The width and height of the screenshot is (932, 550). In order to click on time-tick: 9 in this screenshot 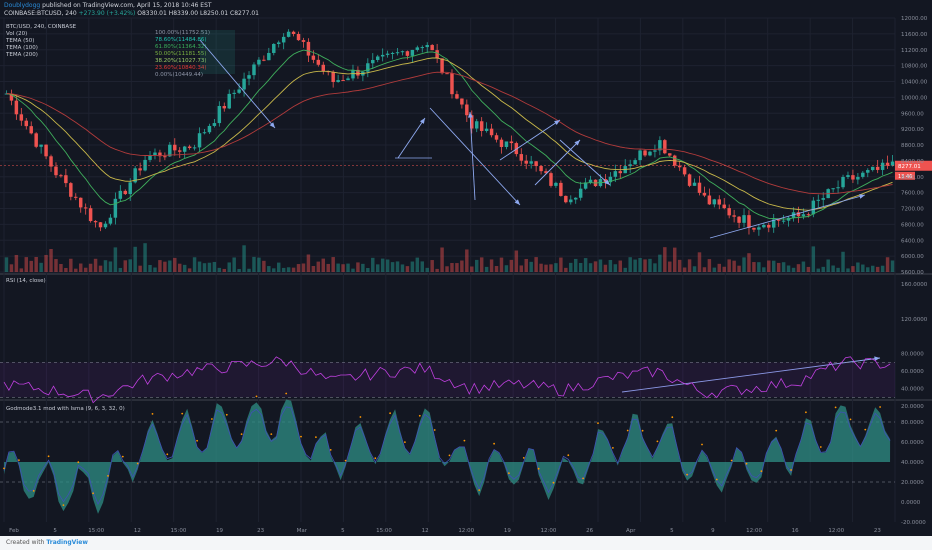, I will do `click(713, 531)`.